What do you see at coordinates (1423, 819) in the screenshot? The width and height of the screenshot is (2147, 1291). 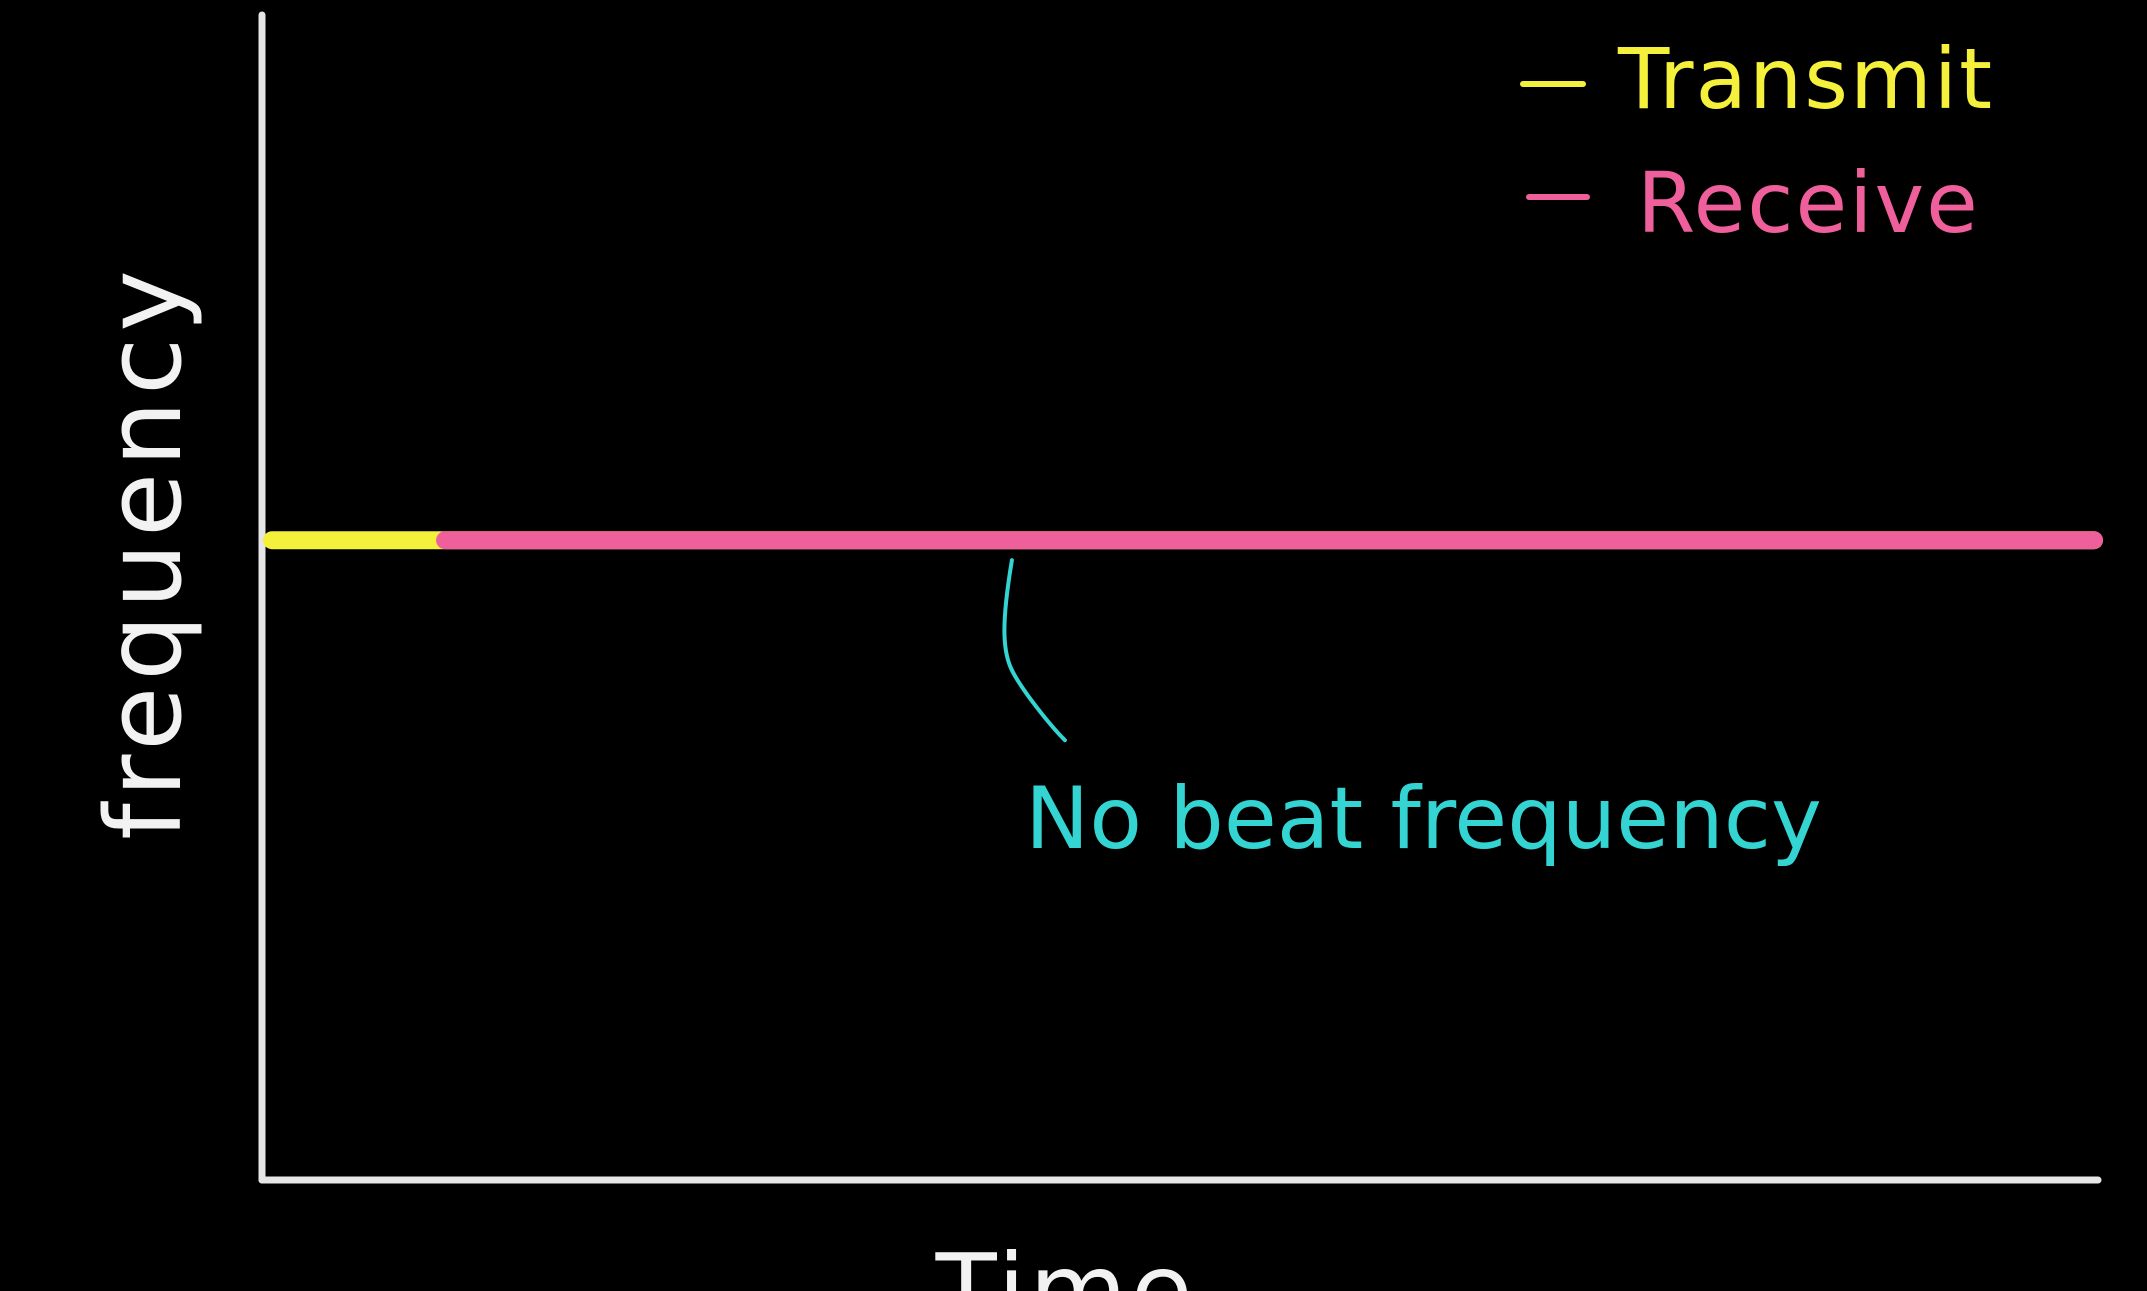 I see `annotation-text: No beat frequency` at bounding box center [1423, 819].